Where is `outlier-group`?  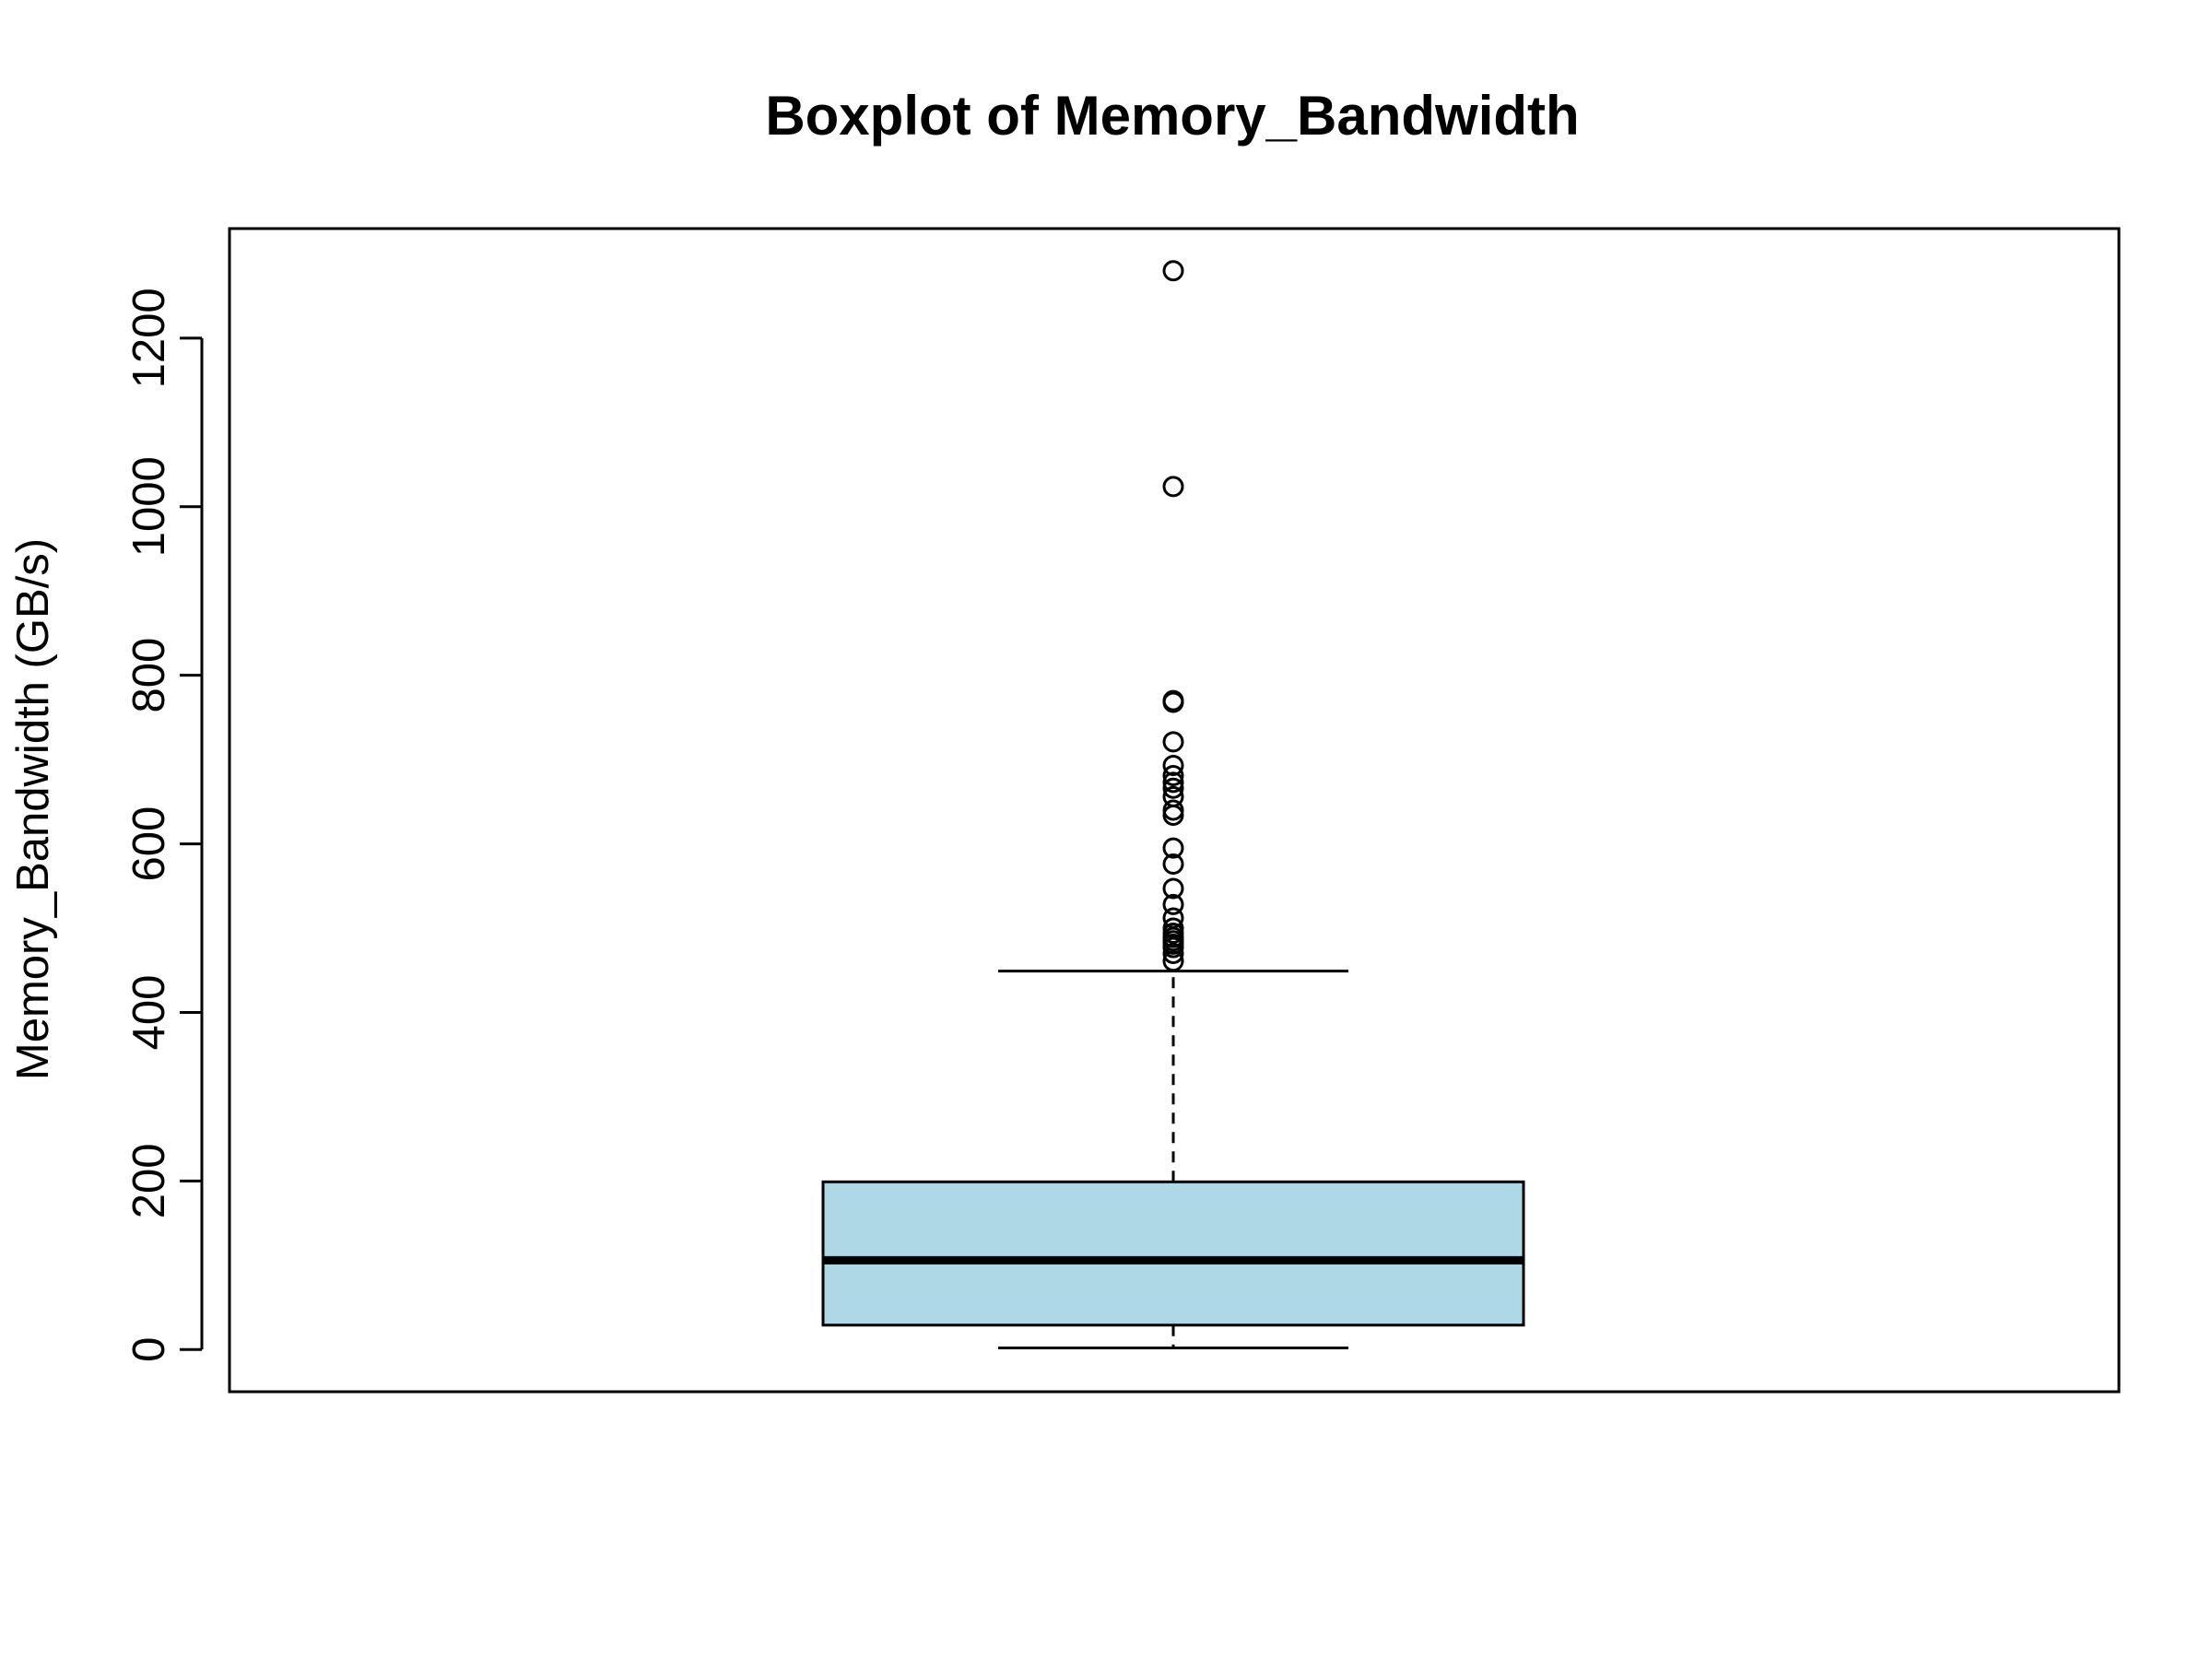
outlier-group is located at coordinates (1173, 616).